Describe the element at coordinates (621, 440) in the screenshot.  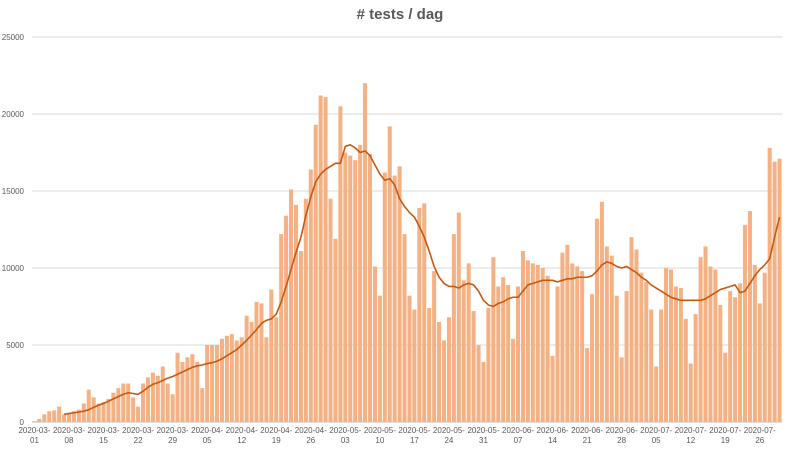
I see `x-tick-label: 28` at that location.